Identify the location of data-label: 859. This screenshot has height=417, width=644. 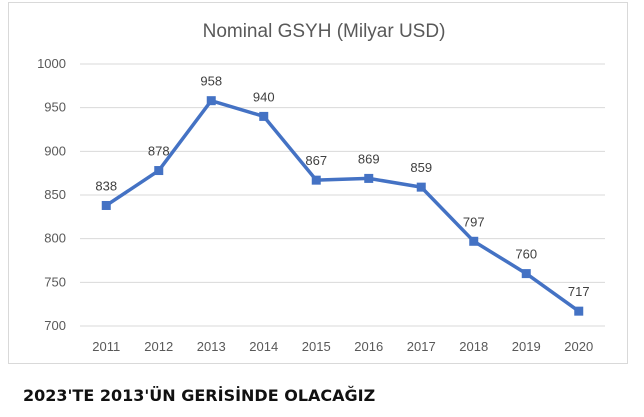
(421, 167).